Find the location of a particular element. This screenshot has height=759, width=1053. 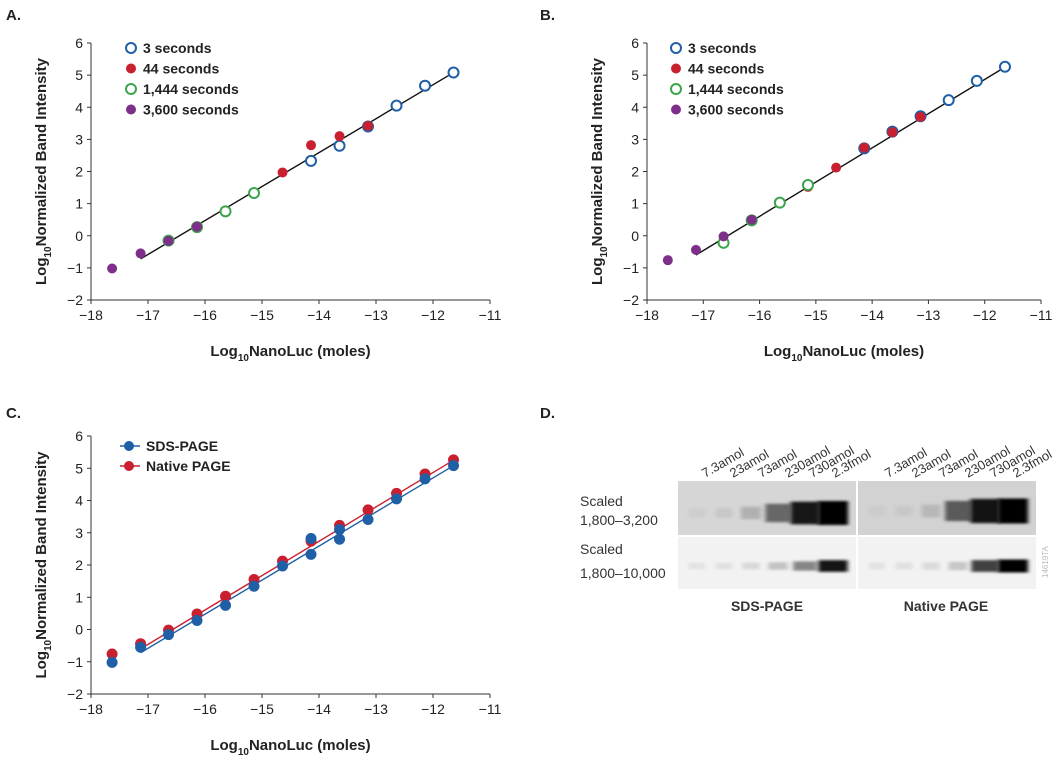

panel-label-a: A. is located at coordinates (13, 15).